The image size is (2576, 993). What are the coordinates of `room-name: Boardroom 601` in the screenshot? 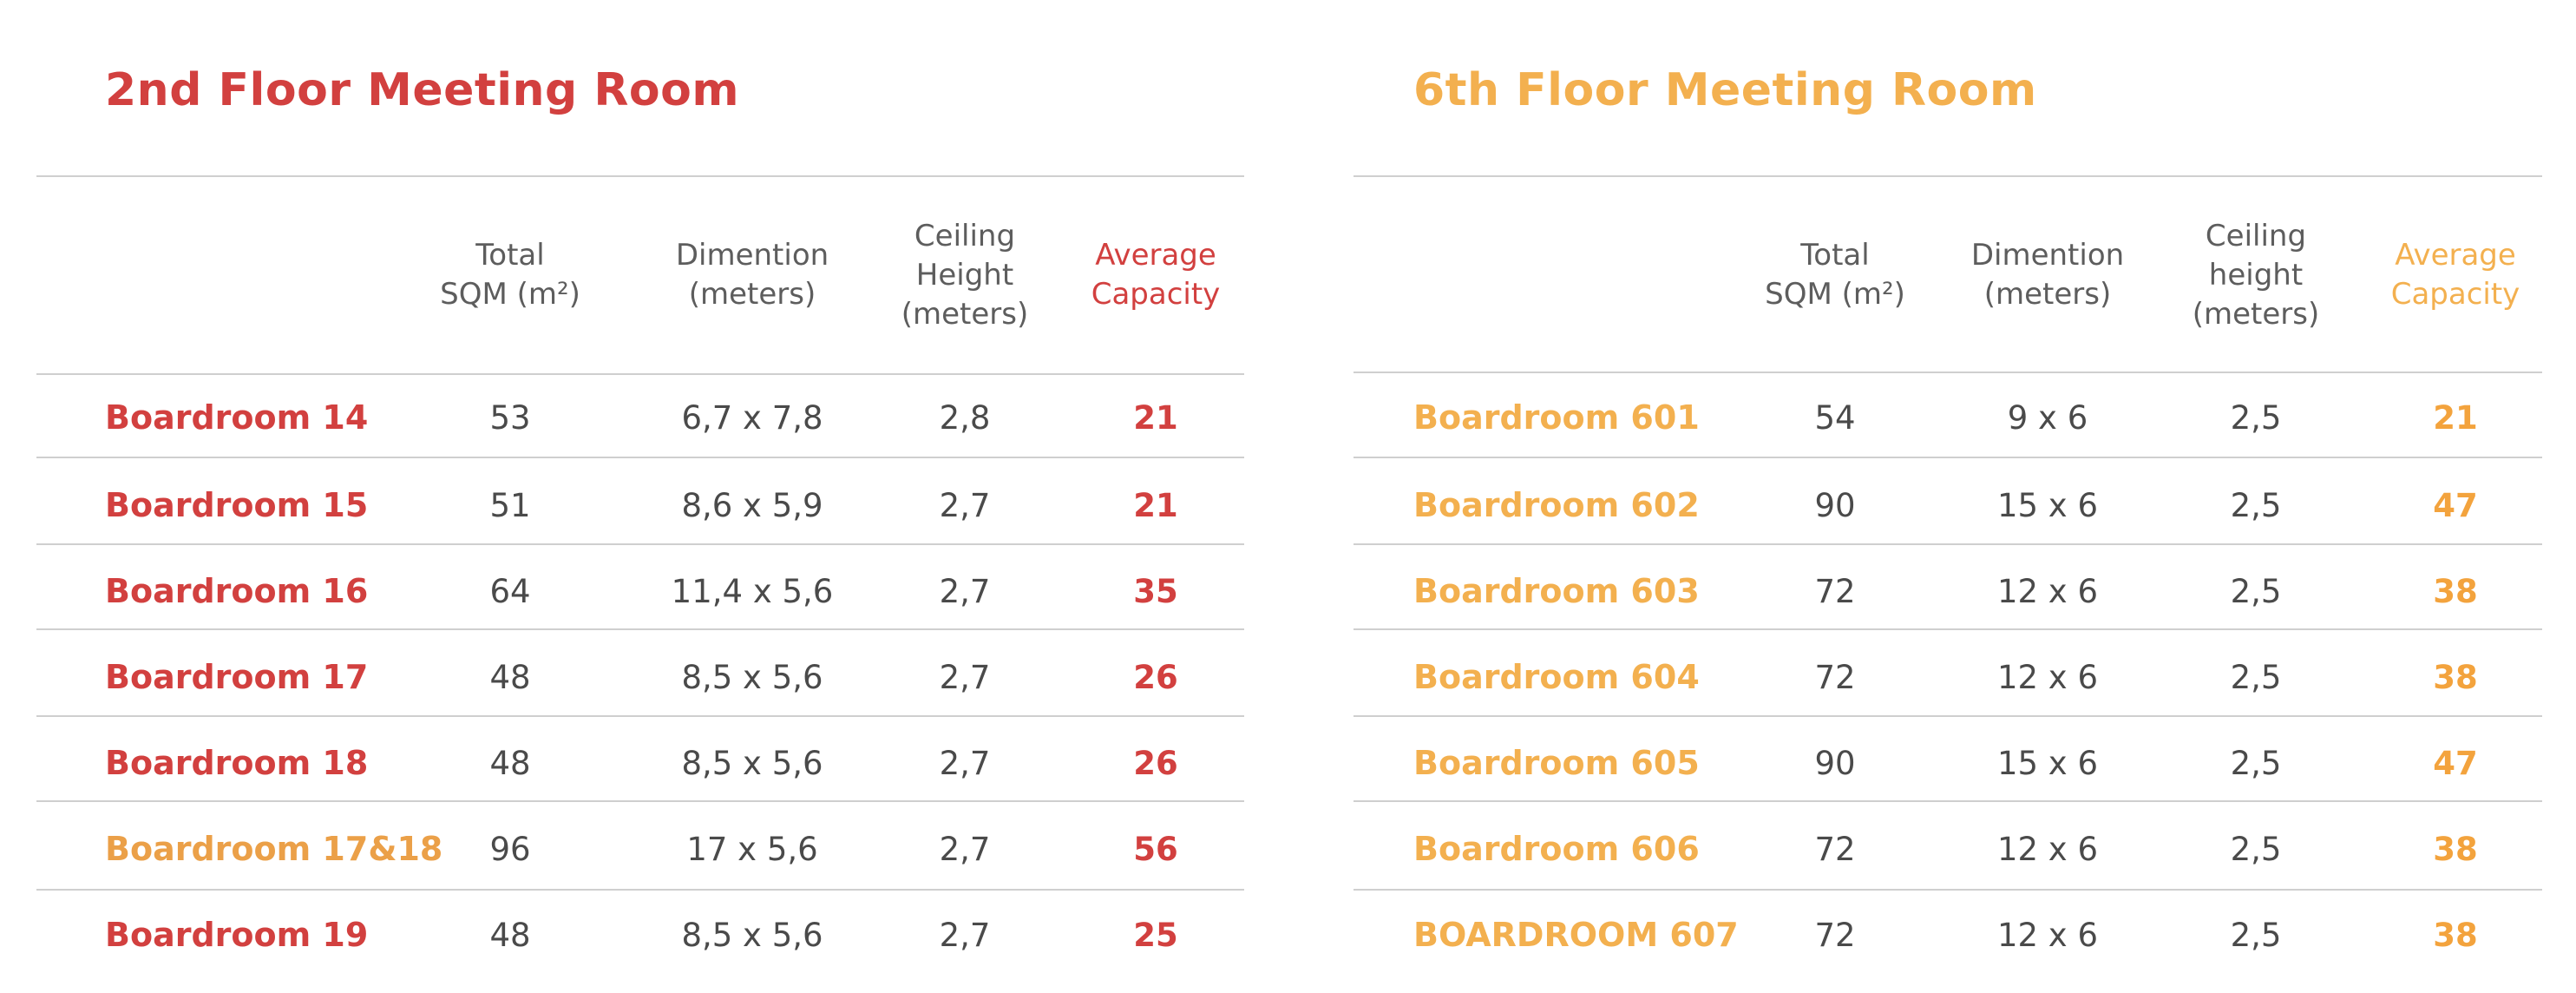 It's located at (1556, 418).